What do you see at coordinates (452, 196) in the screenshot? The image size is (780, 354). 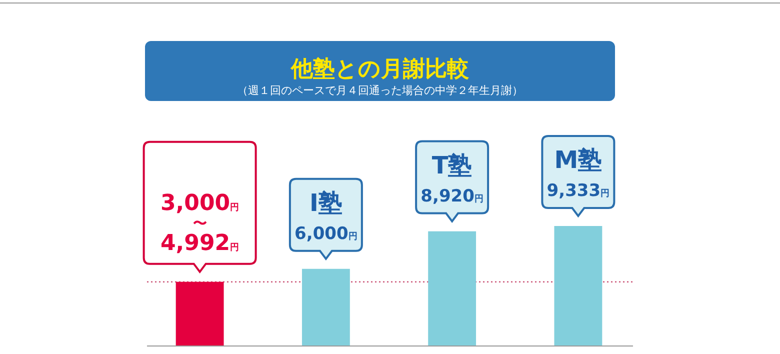 I see `data-label: 8,920円` at bounding box center [452, 196].